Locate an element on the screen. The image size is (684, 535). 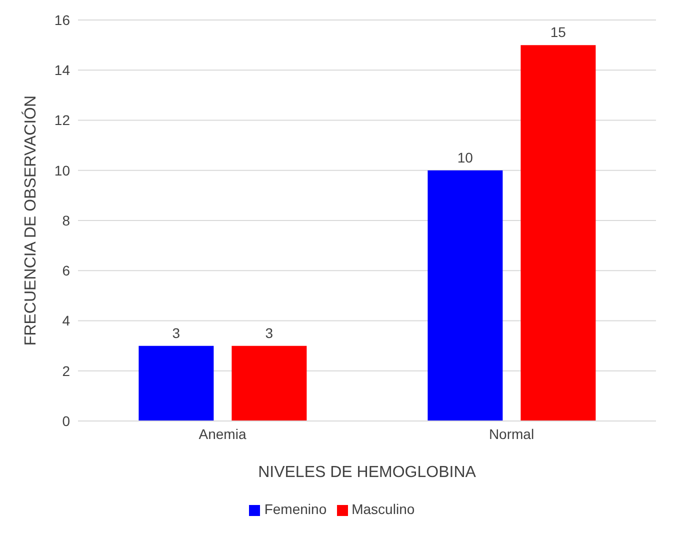
legend-label: Femenino is located at coordinates (295, 509).